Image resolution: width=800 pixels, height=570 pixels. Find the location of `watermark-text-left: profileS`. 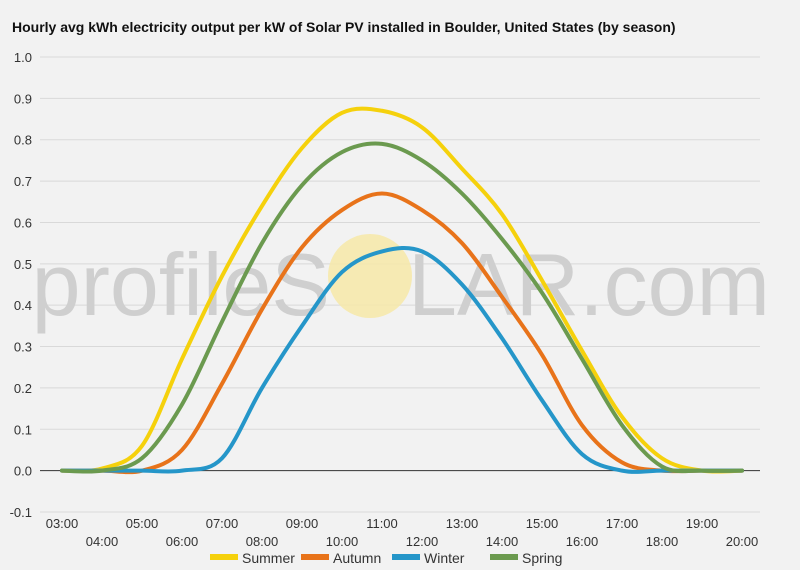

watermark-text-left: profileS is located at coordinates (181, 284).